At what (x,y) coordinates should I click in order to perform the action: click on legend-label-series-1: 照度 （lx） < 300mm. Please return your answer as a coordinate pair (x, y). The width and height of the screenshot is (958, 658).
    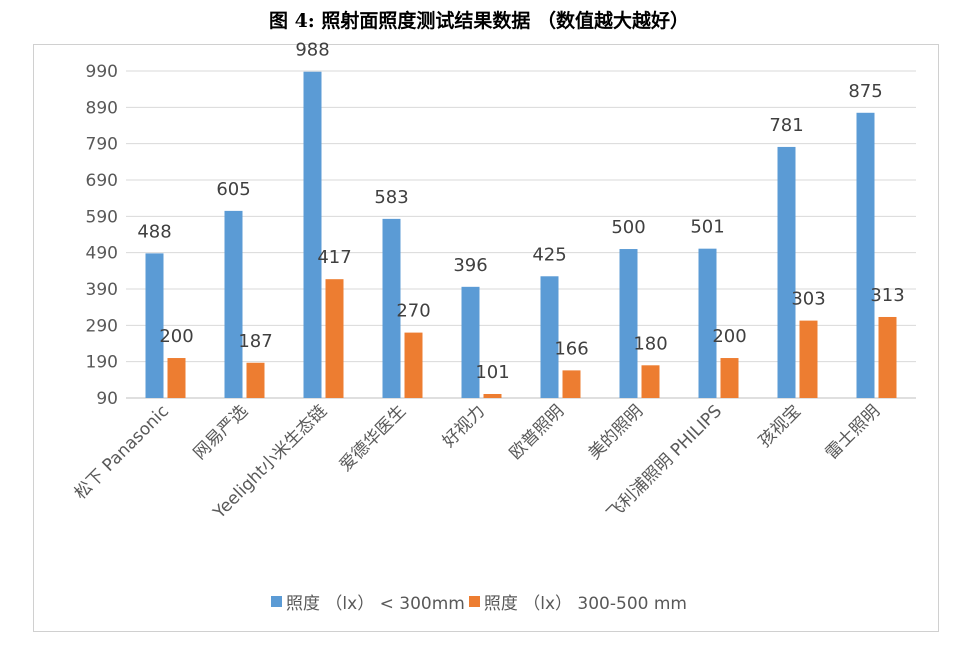
    Looking at the image, I should click on (375, 604).